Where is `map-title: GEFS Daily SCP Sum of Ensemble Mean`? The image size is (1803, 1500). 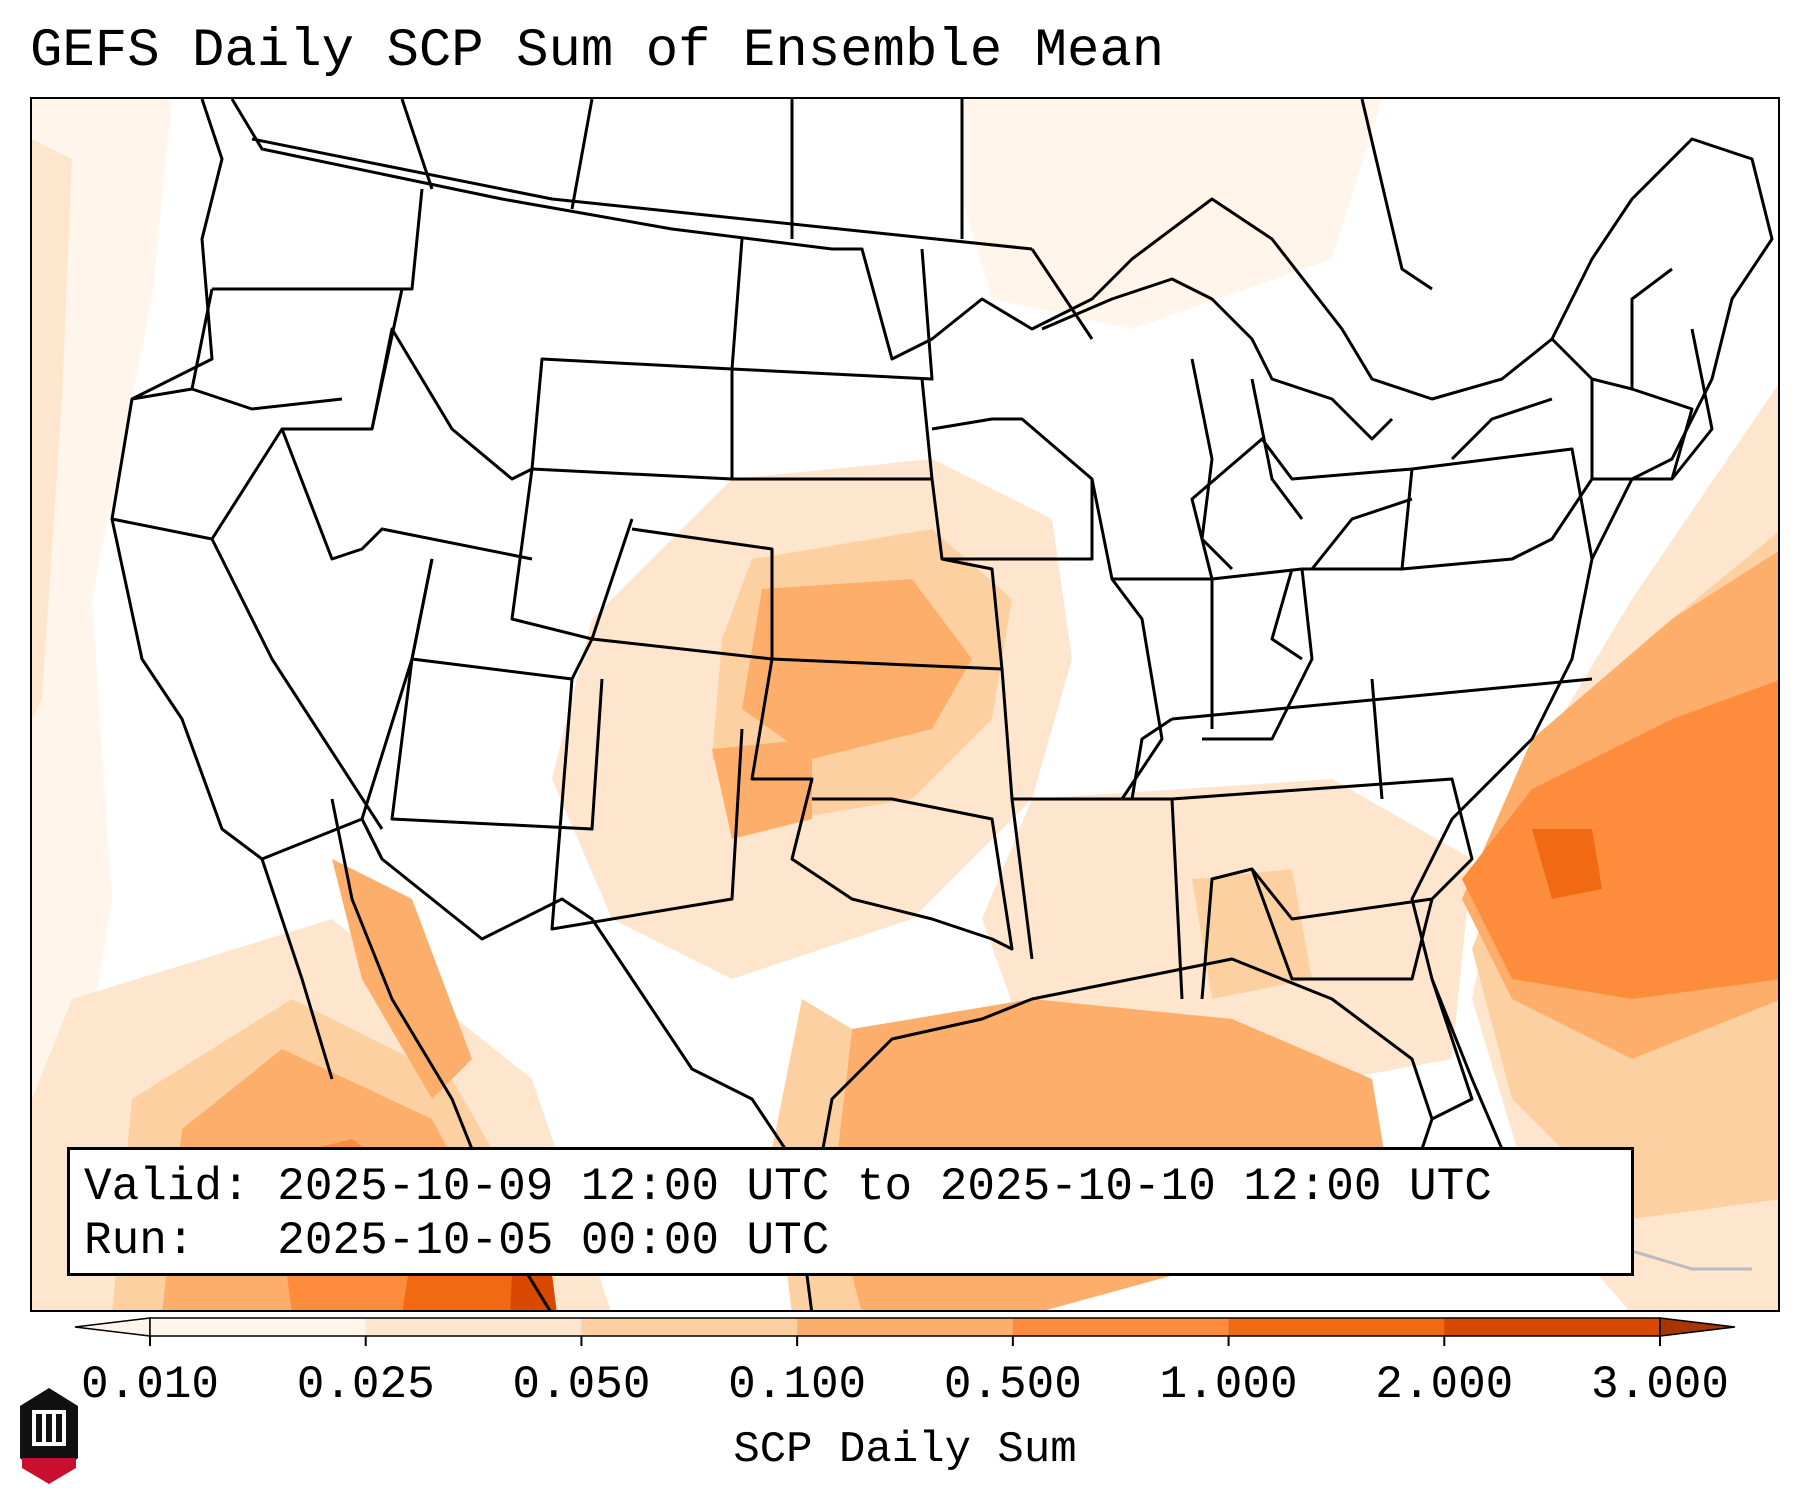 map-title: GEFS Daily SCP Sum of Ensemble Mean is located at coordinates (597, 51).